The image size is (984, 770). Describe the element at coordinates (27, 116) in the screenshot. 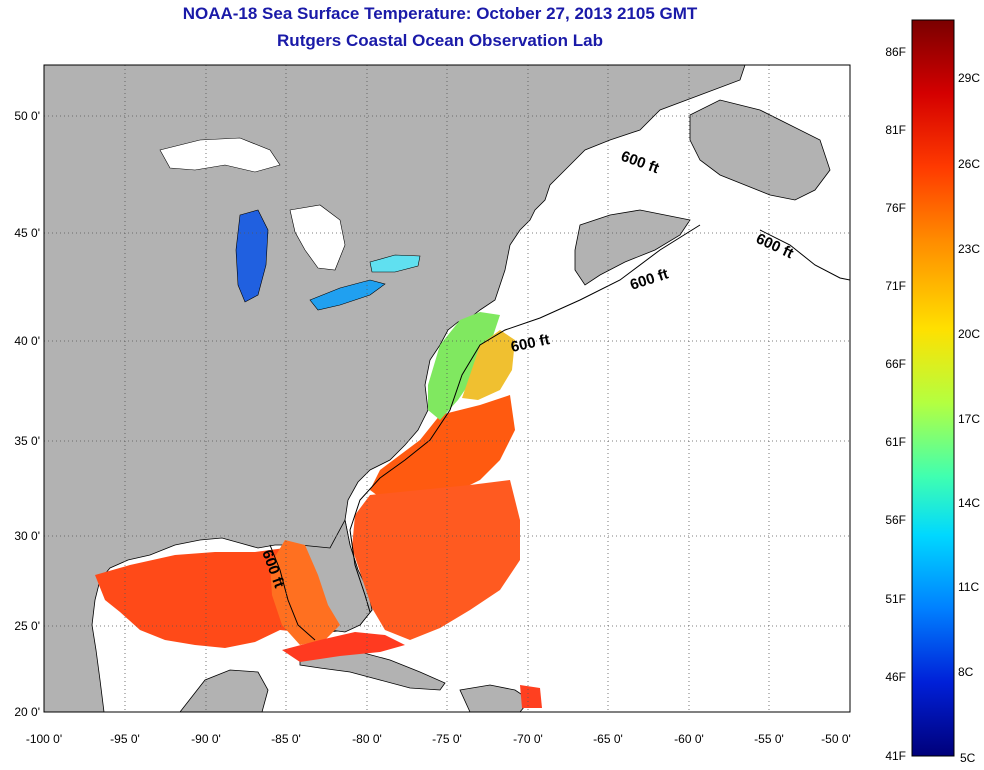

I see `lat-tick-label: 50 0'` at that location.